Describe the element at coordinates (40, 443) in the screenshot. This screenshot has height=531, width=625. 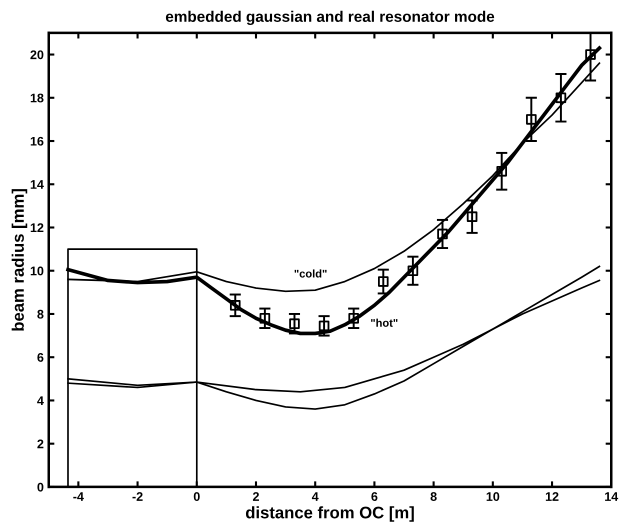
I see `y-tick-label: 2` at that location.